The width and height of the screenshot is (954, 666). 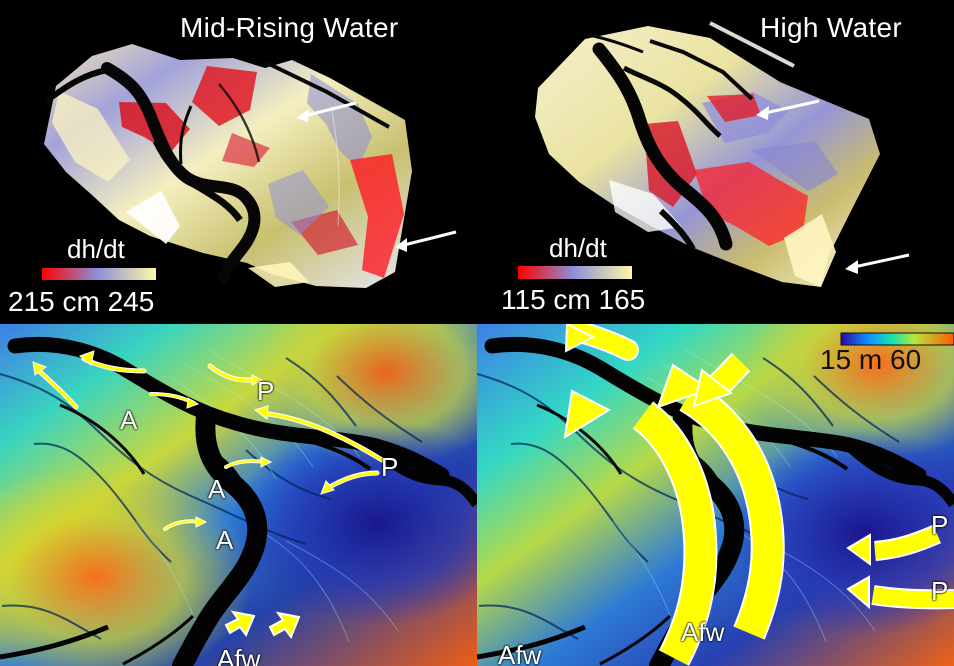 I want to click on panel-title: Mid-Rising Water, so click(x=289, y=27).